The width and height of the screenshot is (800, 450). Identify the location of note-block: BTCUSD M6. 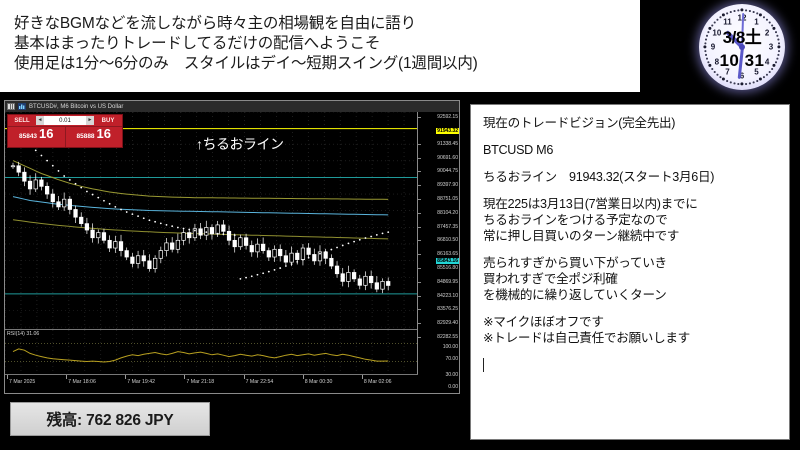
(631, 150).